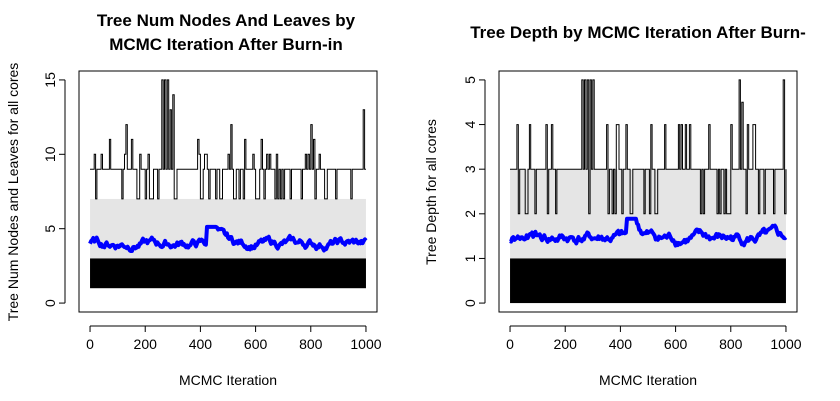 The width and height of the screenshot is (840, 401). I want to click on y-tick-label: 2, so click(470, 214).